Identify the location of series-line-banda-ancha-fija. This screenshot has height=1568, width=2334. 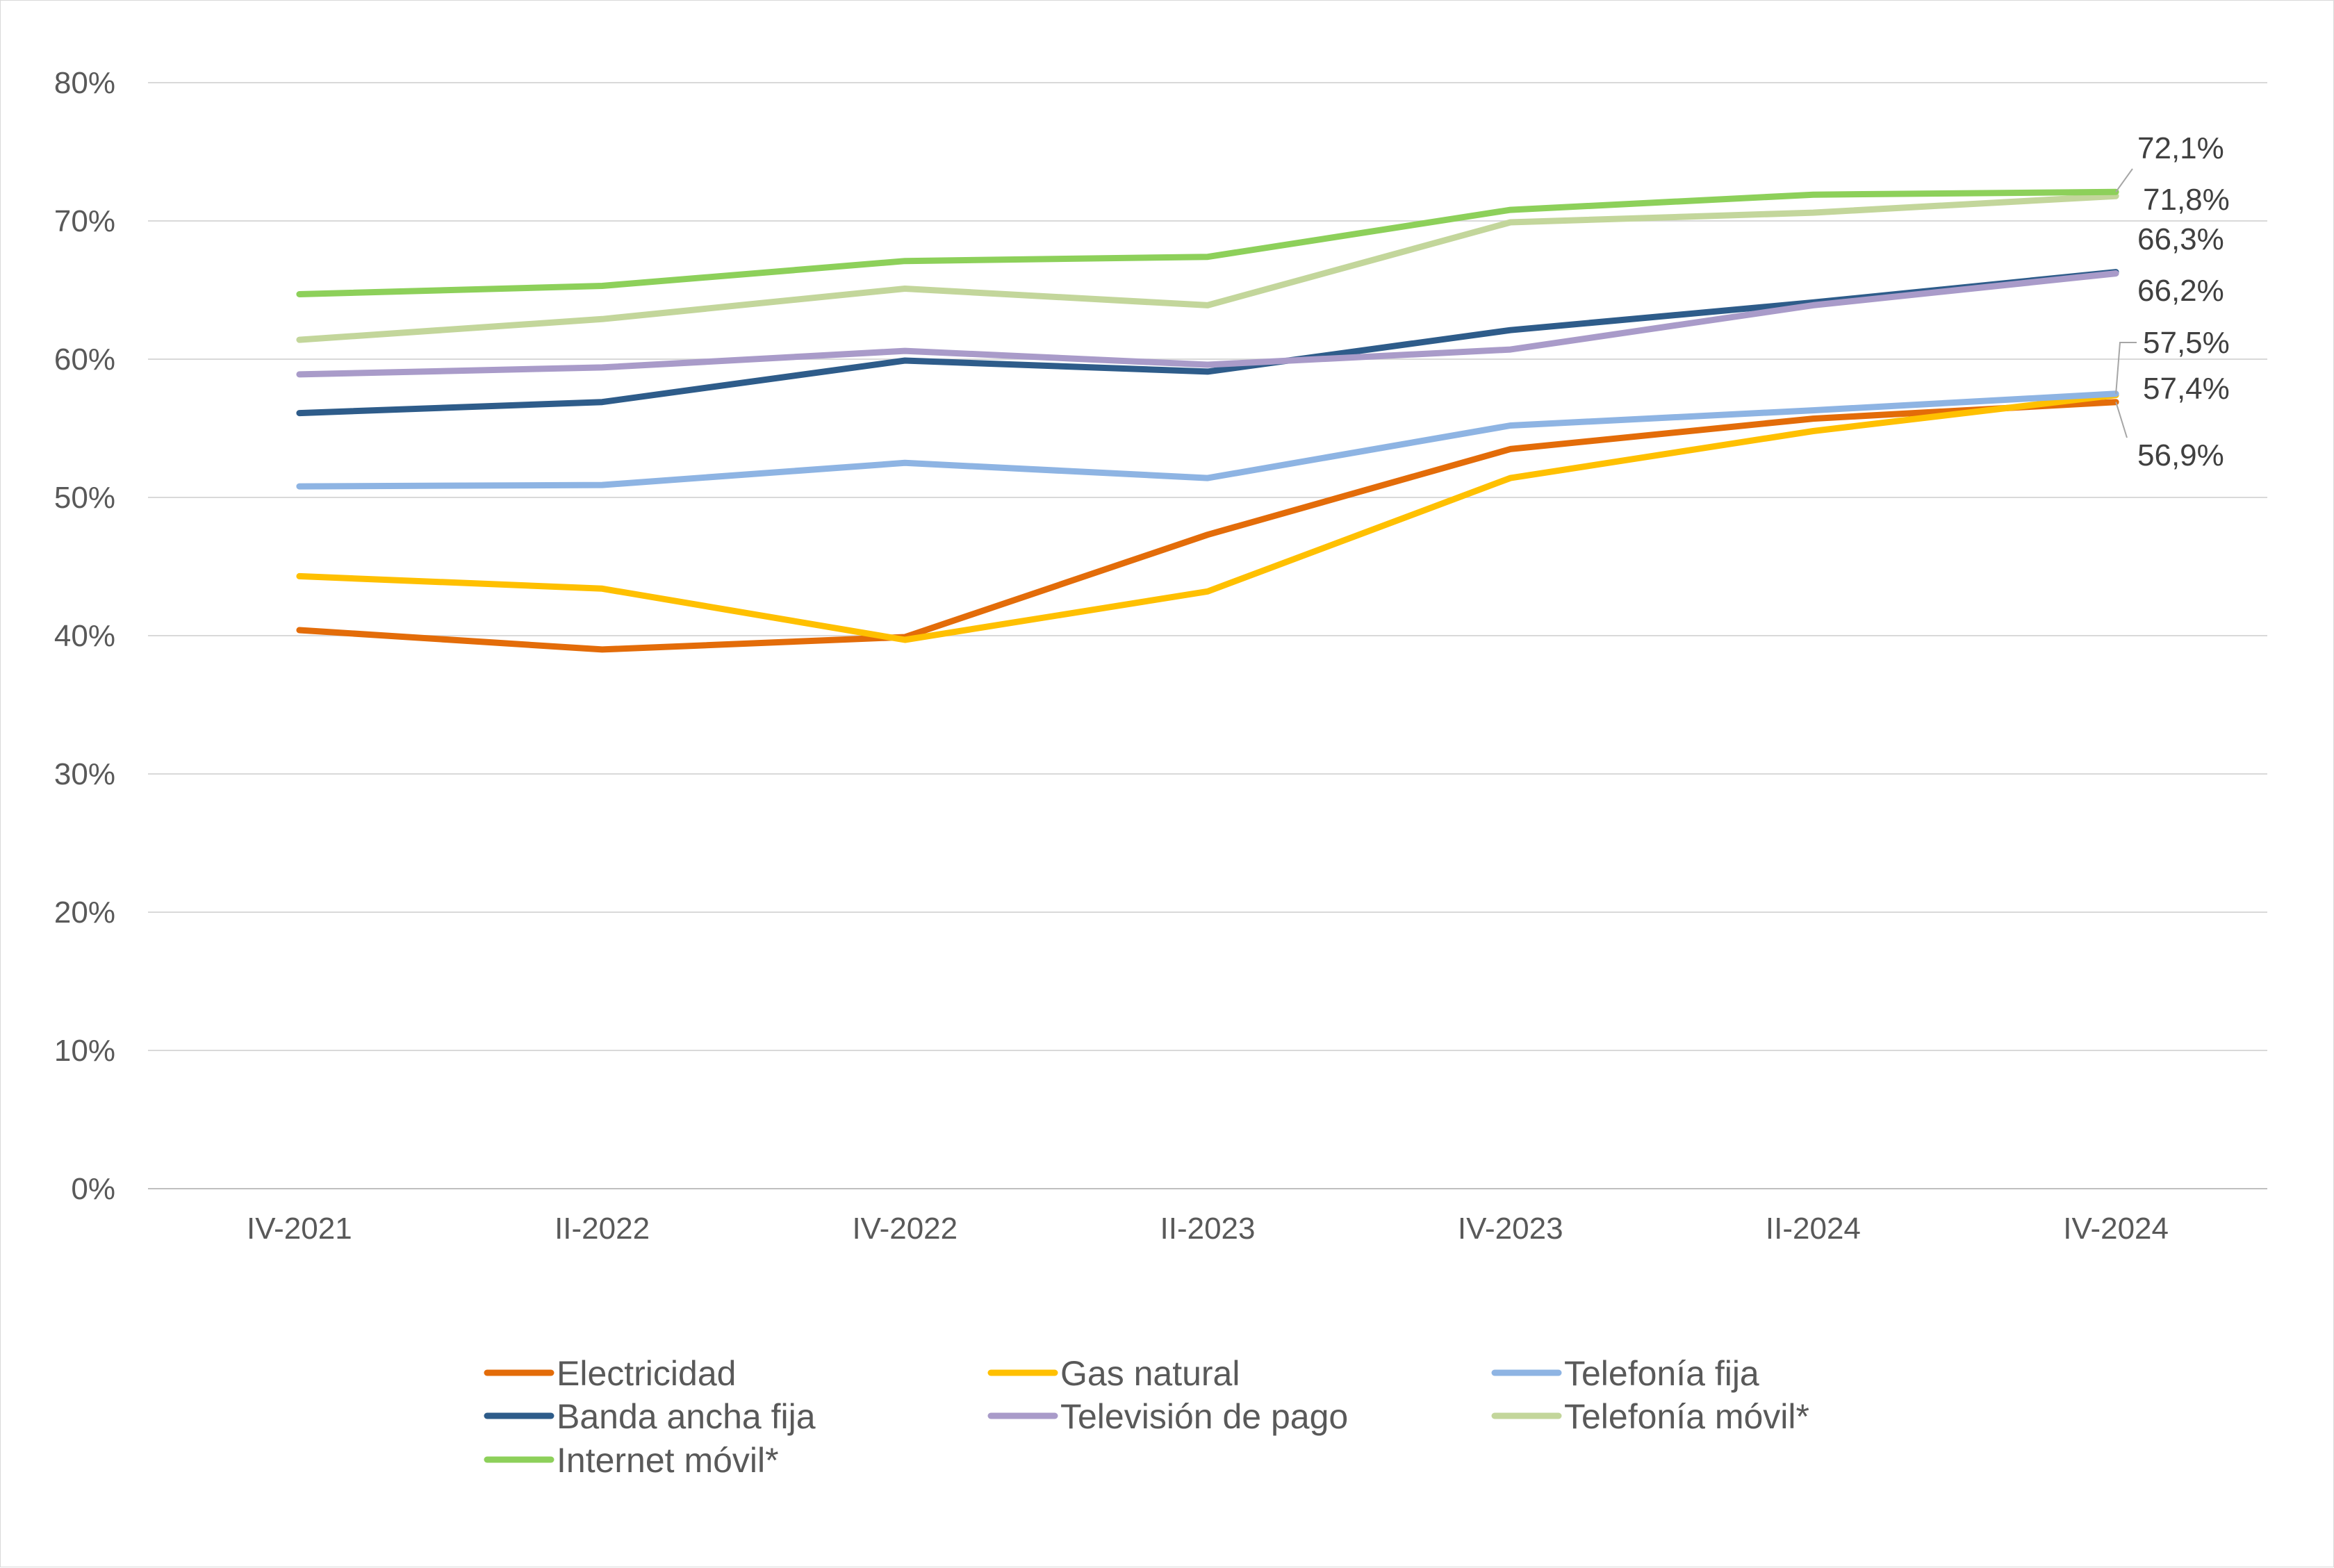
(1207, 343).